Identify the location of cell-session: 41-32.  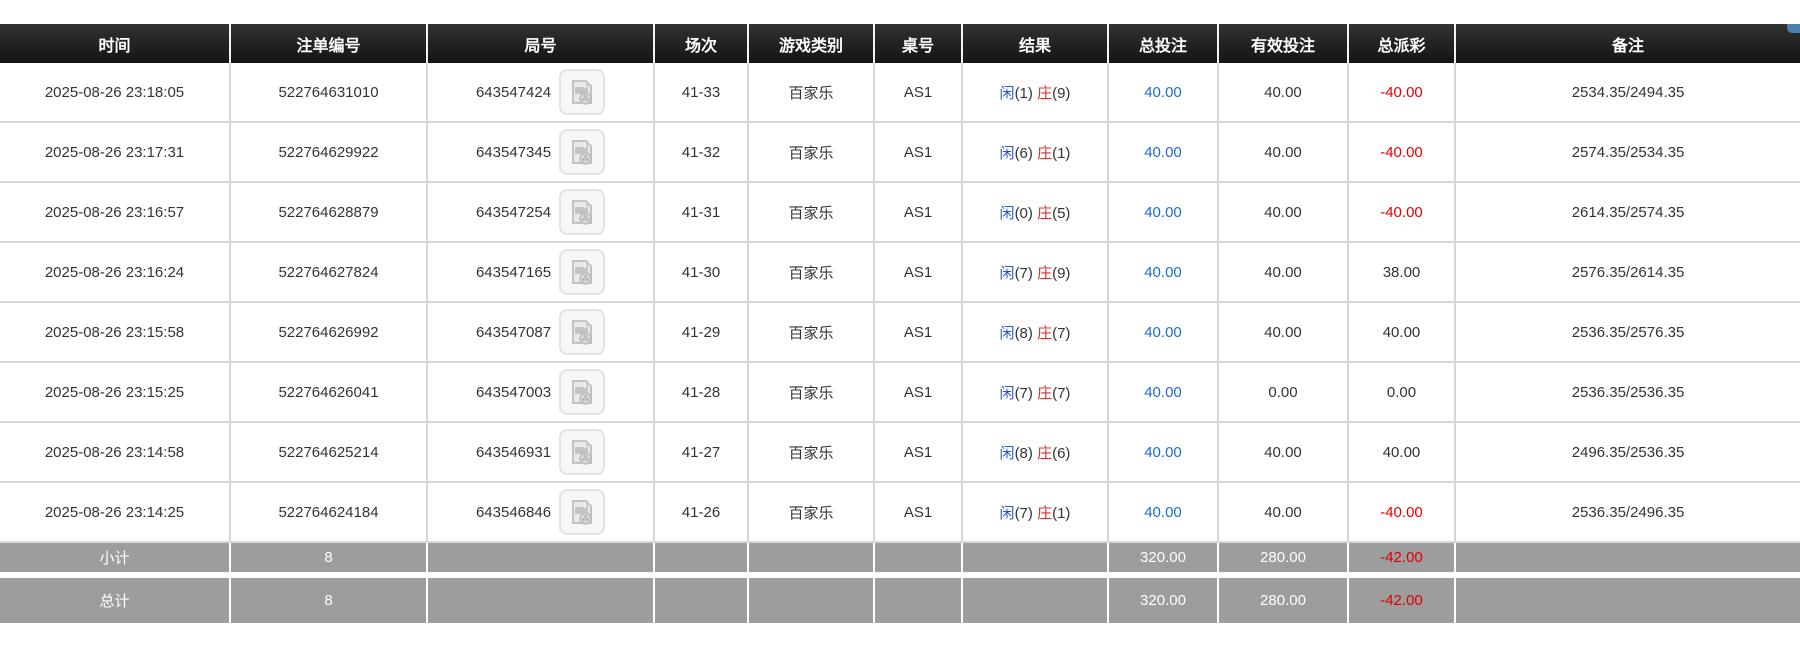
(701, 152).